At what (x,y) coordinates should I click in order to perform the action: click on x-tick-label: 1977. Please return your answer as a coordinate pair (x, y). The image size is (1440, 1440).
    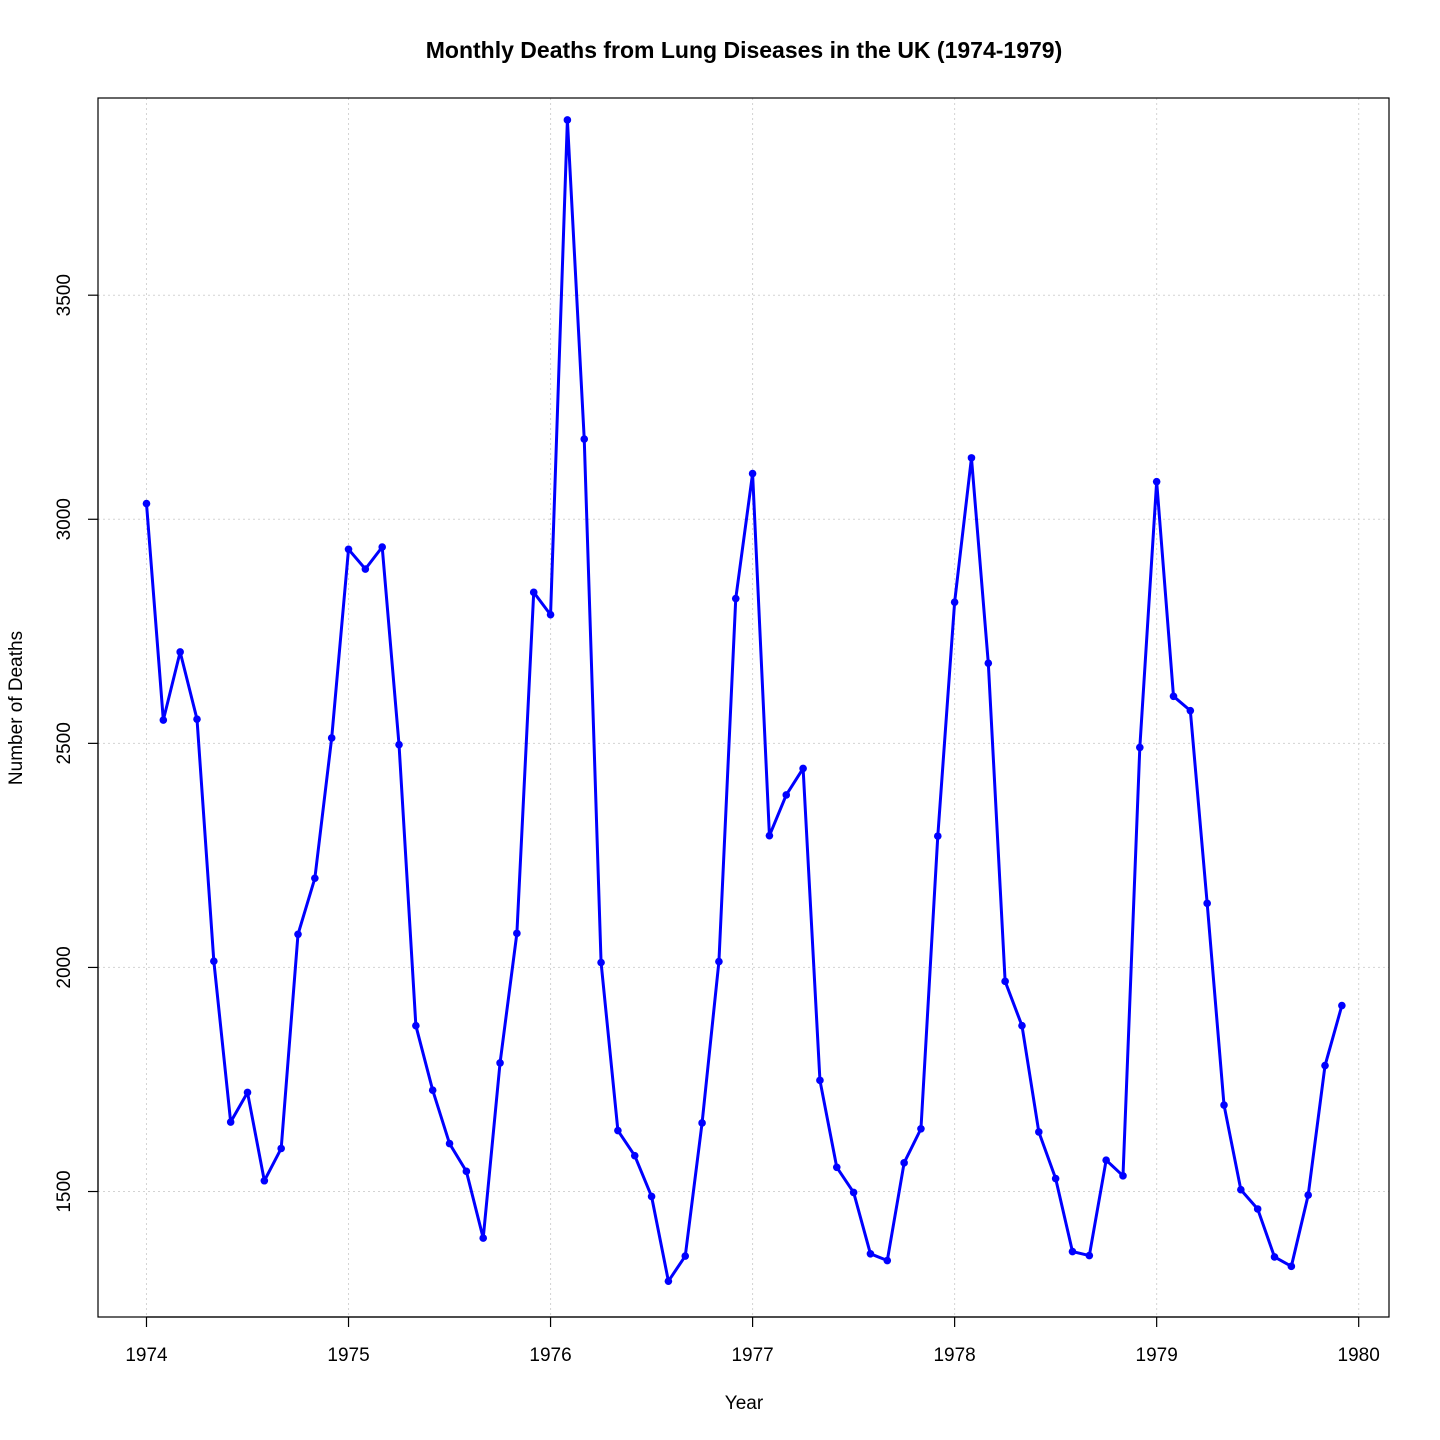
    Looking at the image, I should click on (752, 1355).